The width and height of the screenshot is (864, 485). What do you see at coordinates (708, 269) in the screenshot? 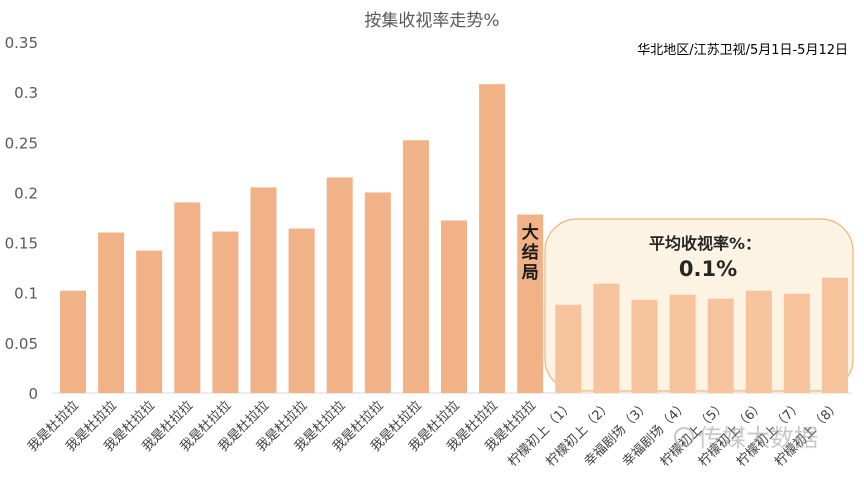
I see `average-rating-value: 0.1%` at bounding box center [708, 269].